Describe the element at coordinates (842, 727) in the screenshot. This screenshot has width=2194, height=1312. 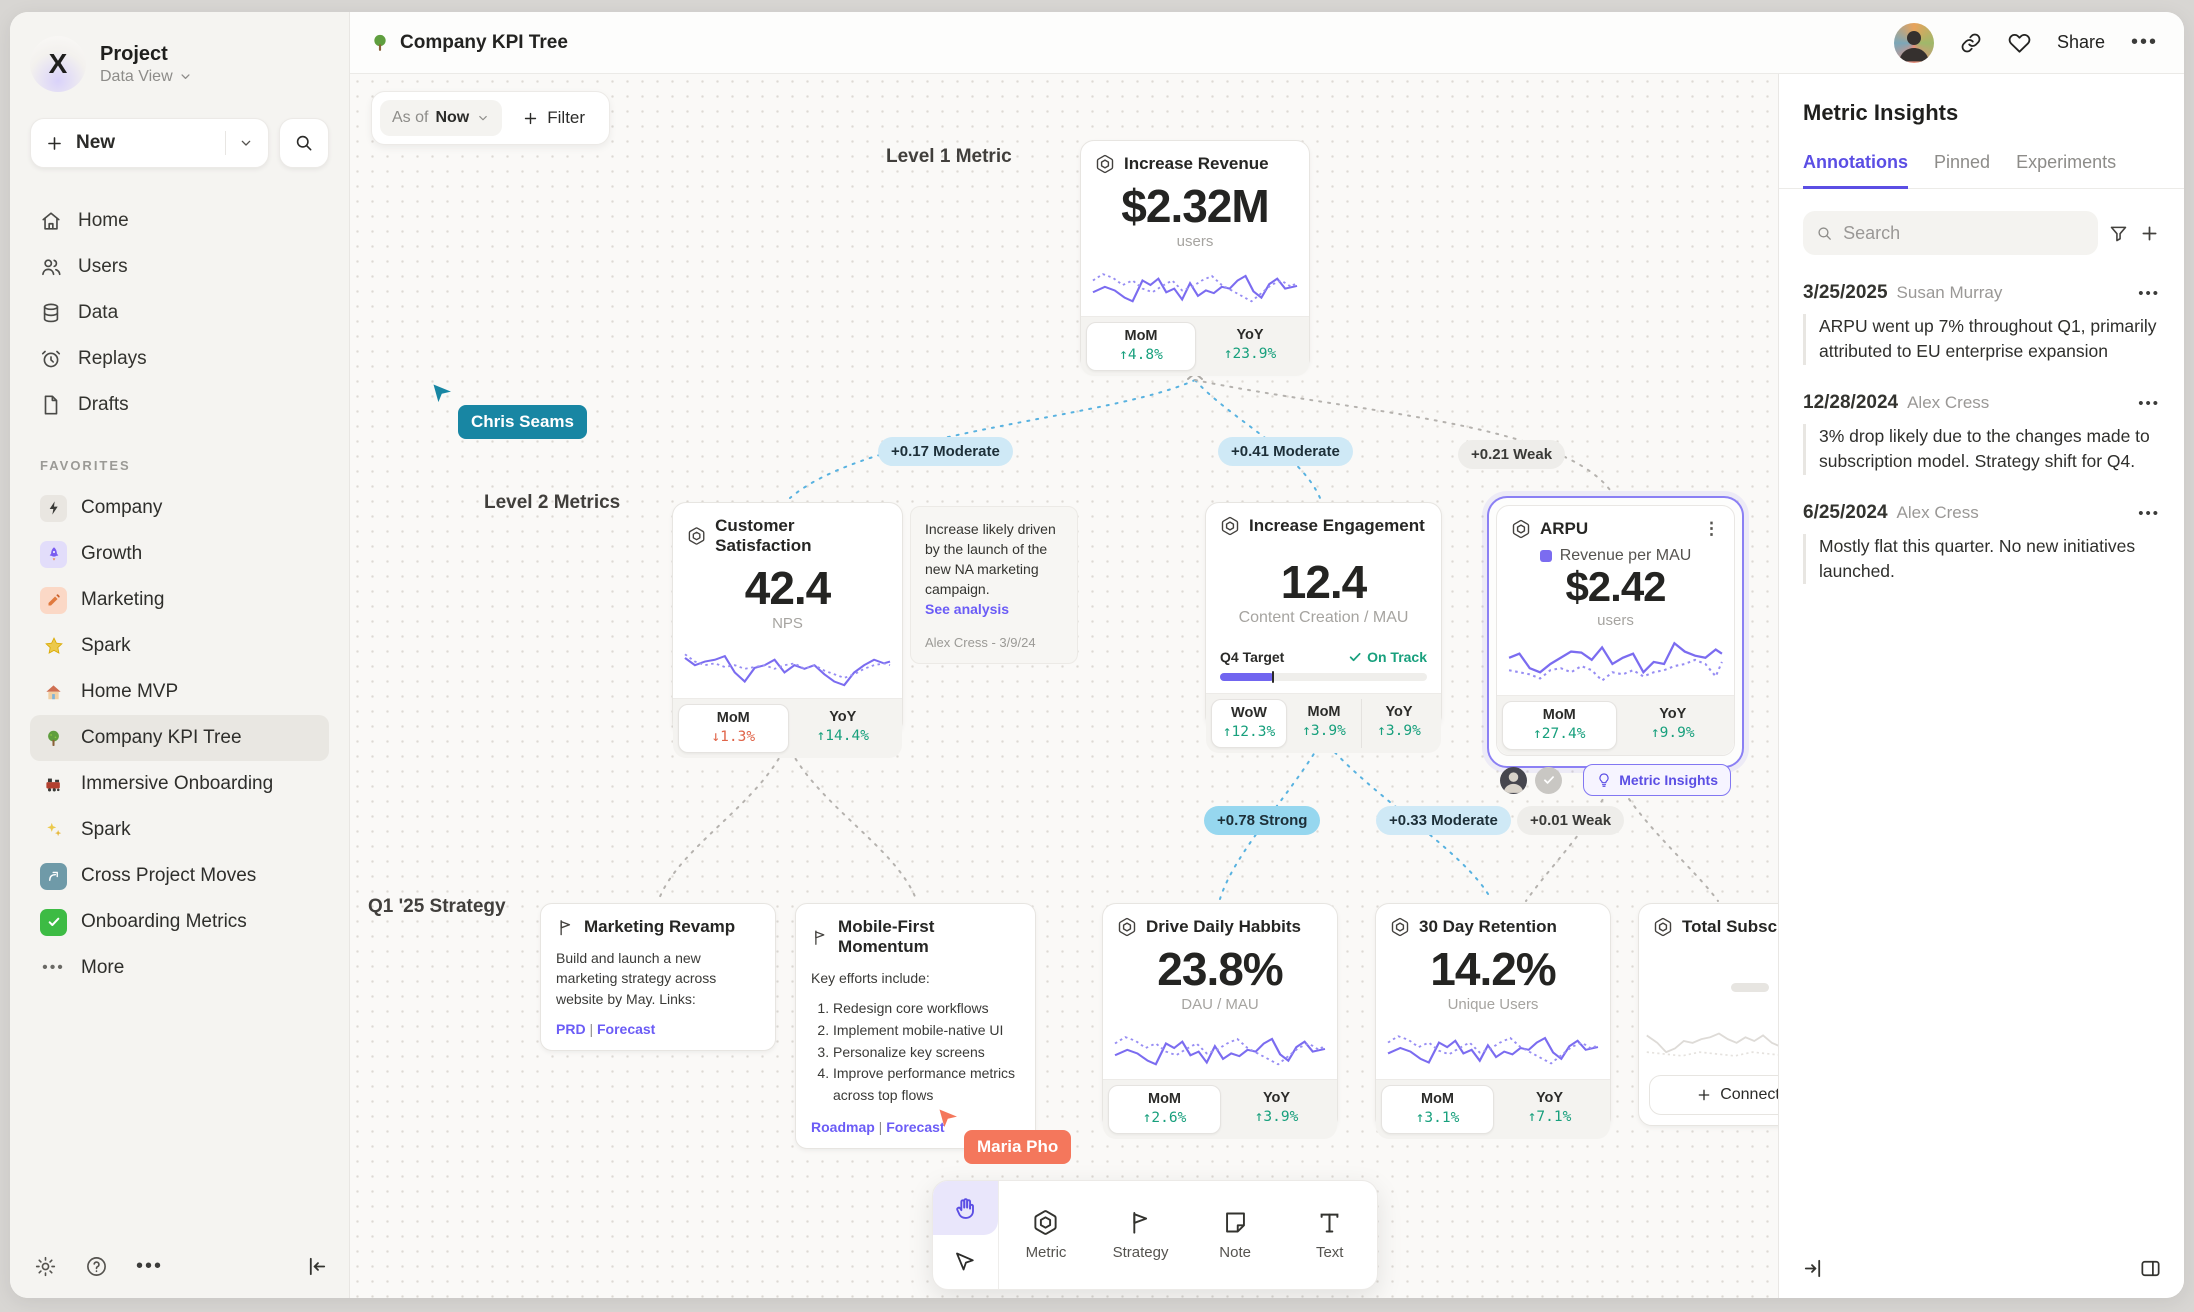
I see `stat-yoy: YoY ↑14.4%` at that location.